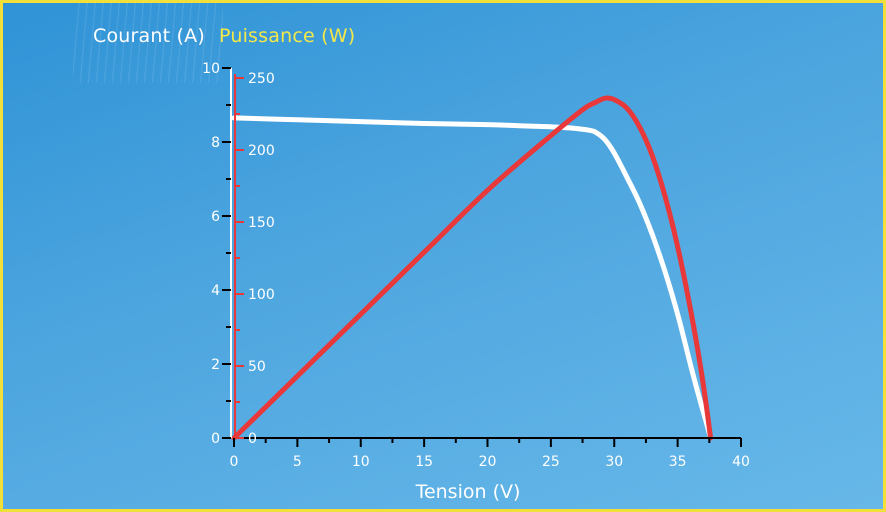  I want to click on x-tick-label: 10, so click(361, 462).